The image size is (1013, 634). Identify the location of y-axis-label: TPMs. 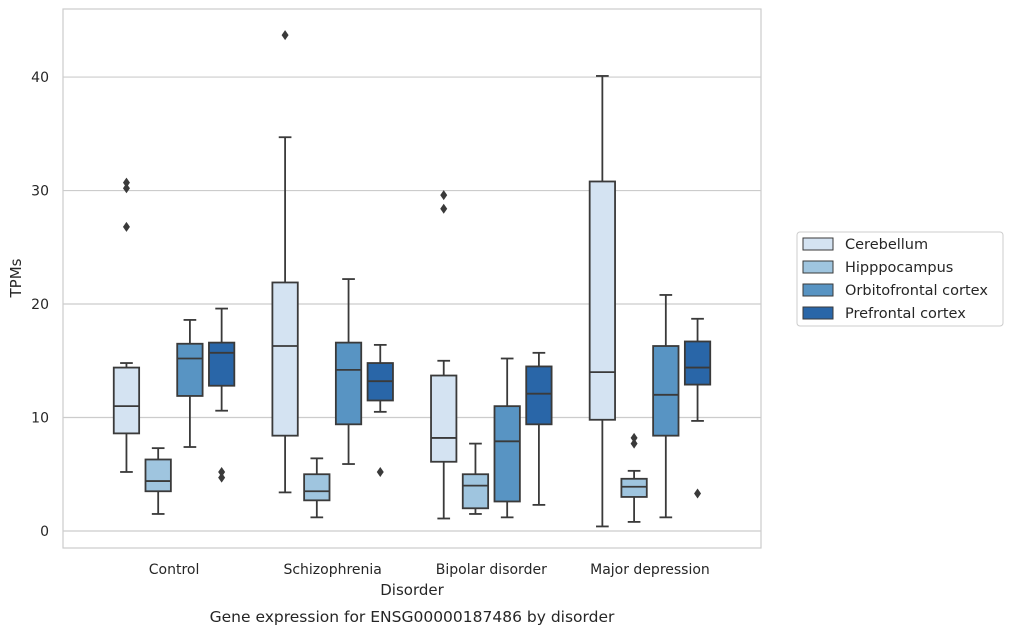
(16, 278).